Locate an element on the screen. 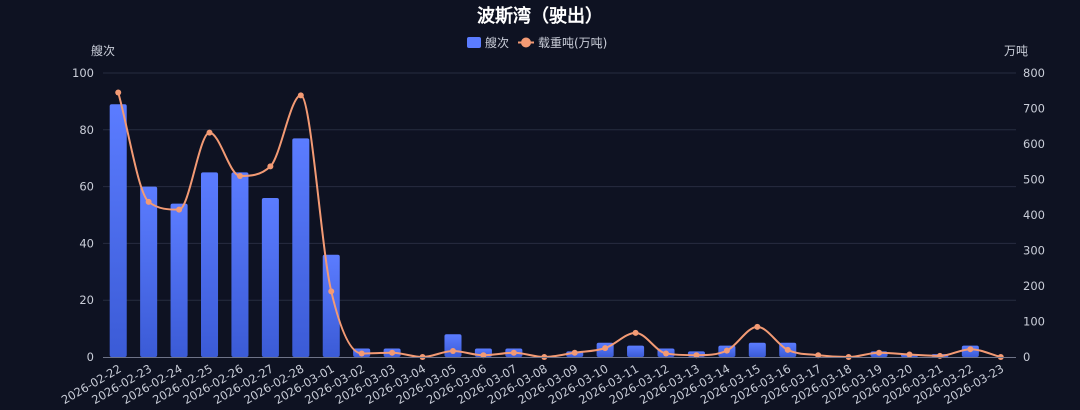 This screenshot has width=1080, height=410. left-y-tick-label: 100 is located at coordinates (83, 73).